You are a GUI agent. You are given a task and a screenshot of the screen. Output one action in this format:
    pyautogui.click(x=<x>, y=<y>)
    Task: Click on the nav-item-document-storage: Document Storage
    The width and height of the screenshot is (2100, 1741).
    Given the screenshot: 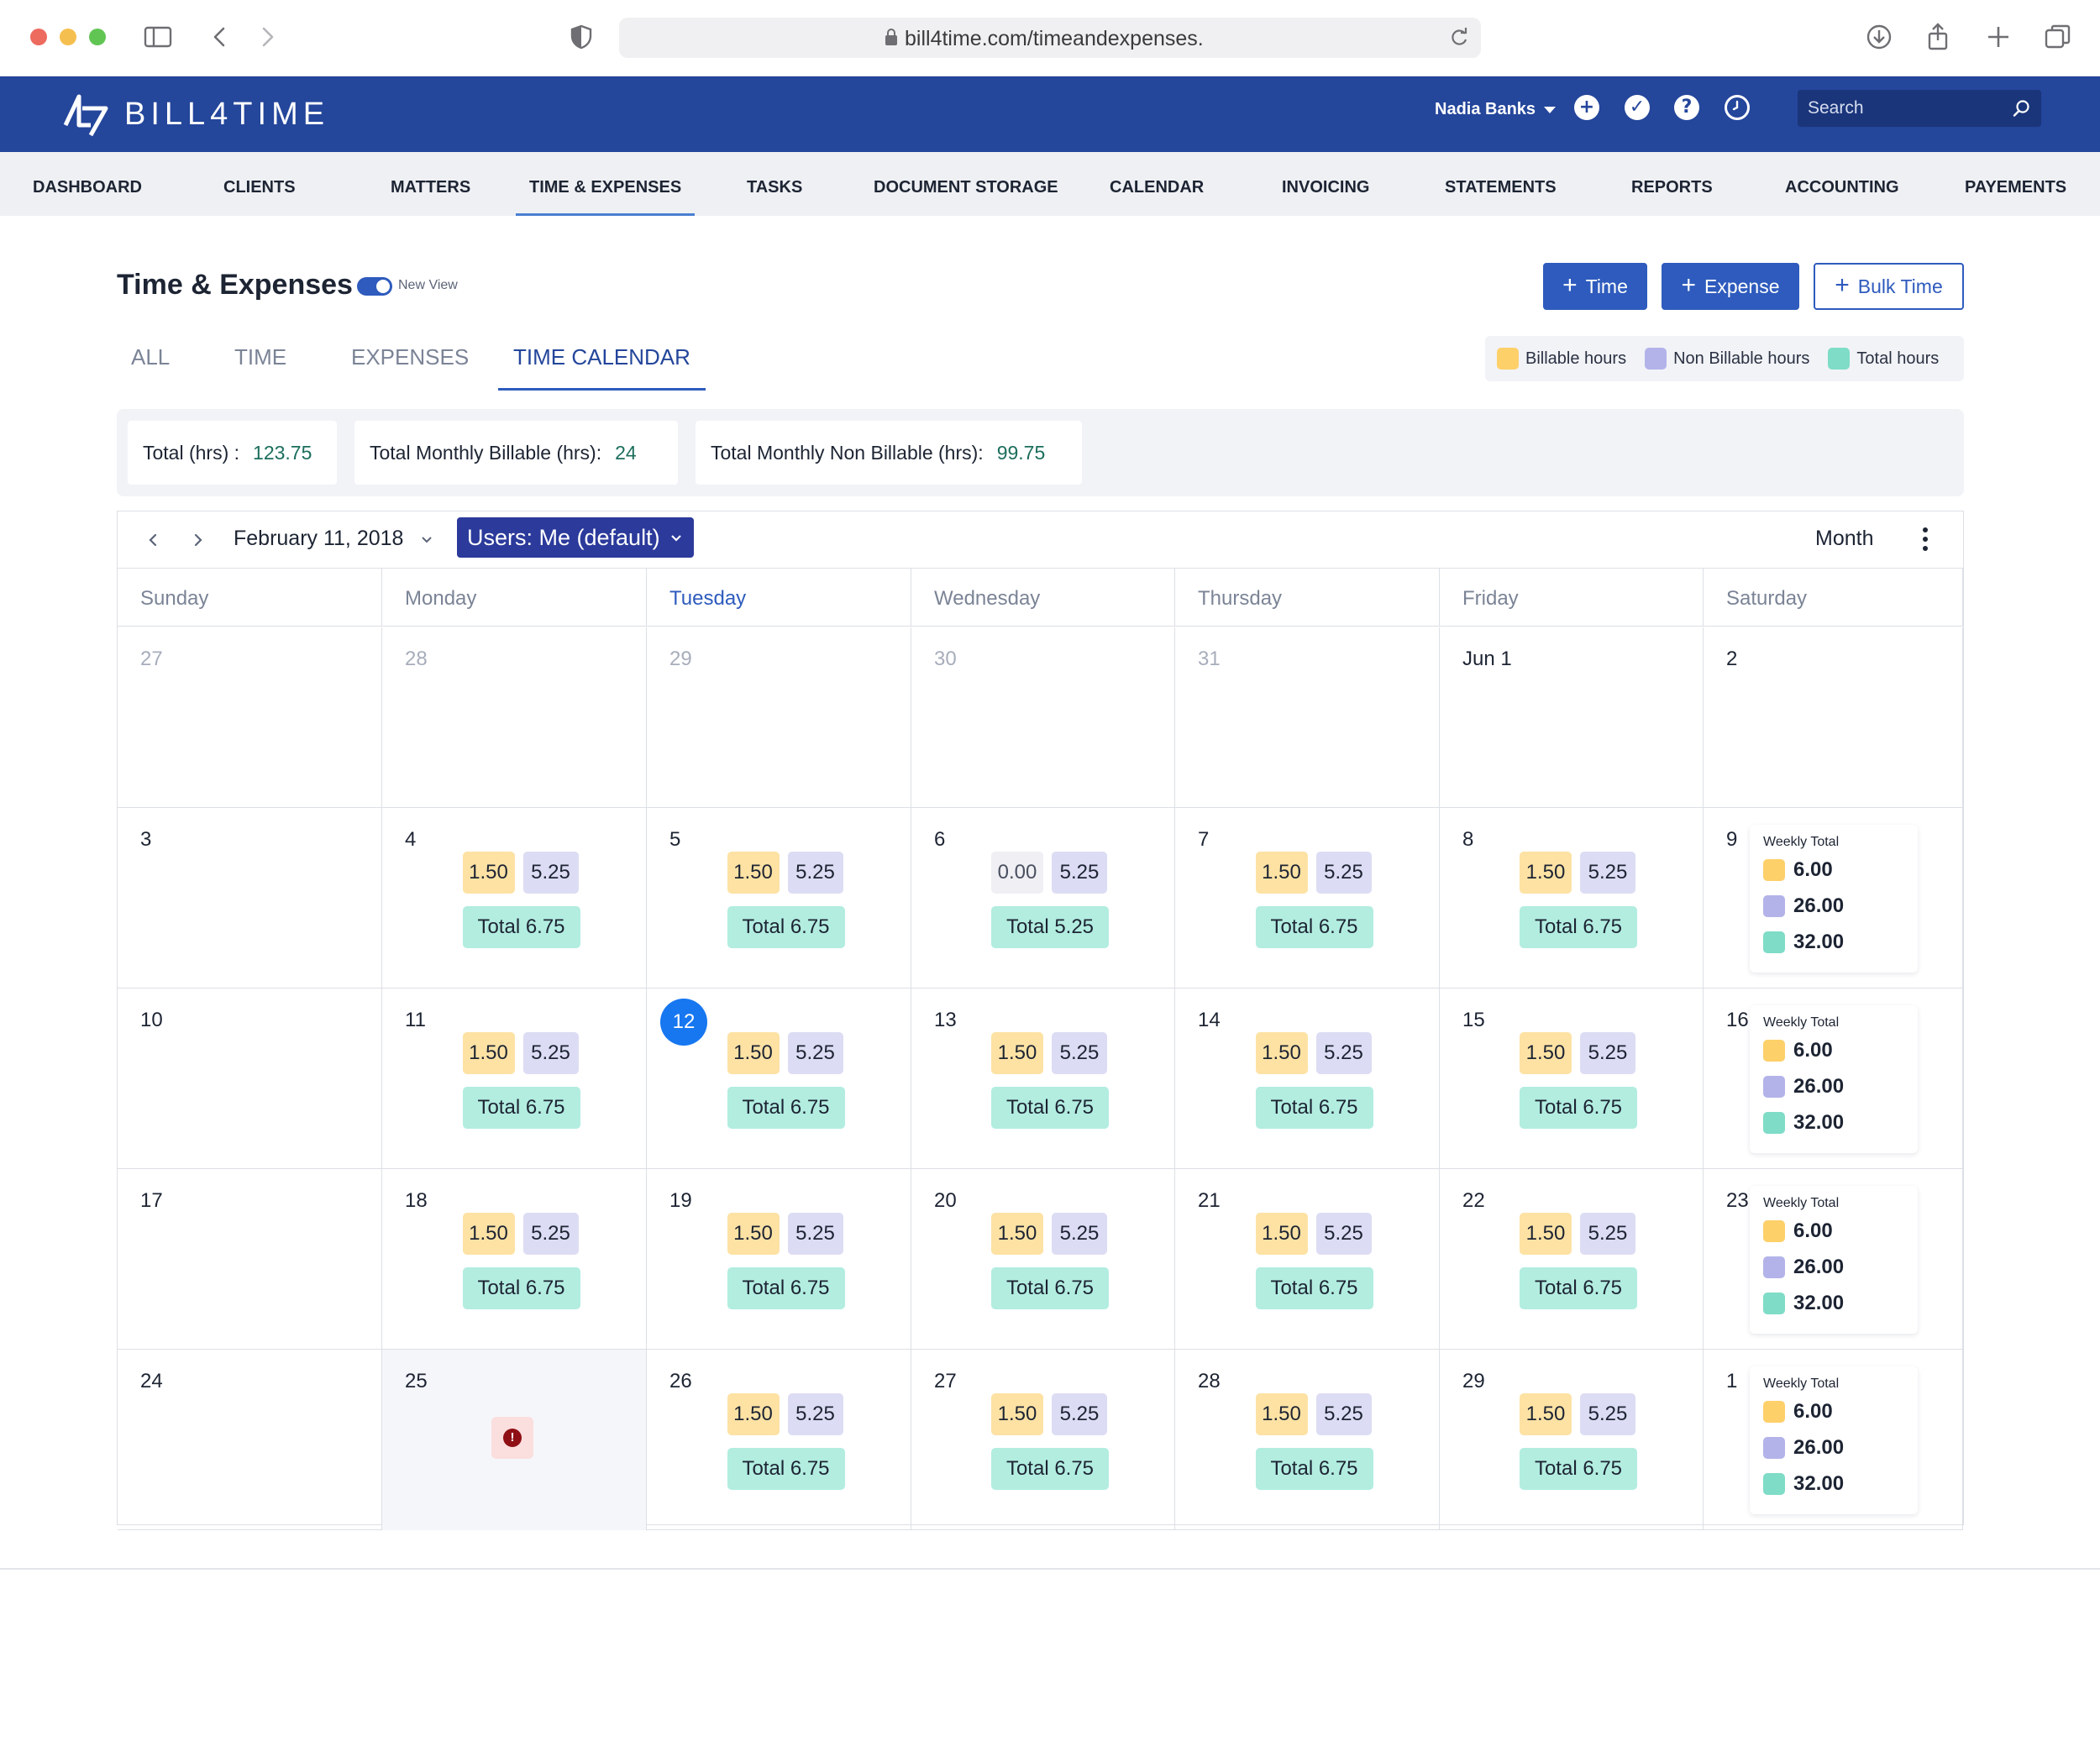 What is the action you would take?
    pyautogui.click(x=966, y=188)
    